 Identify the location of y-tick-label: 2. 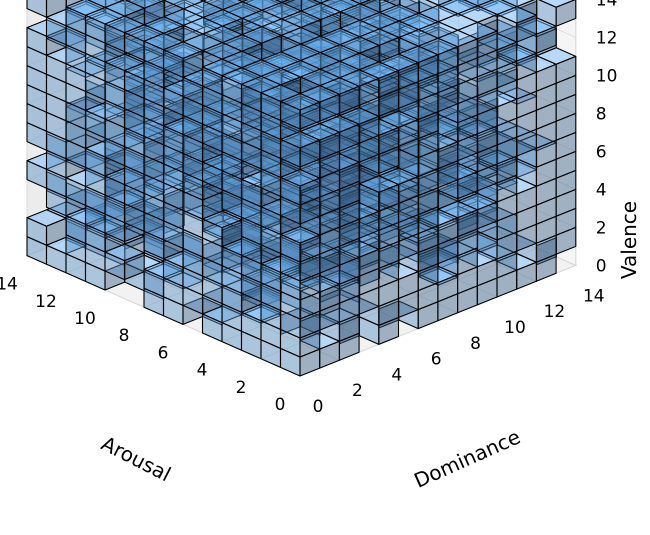
(357, 391).